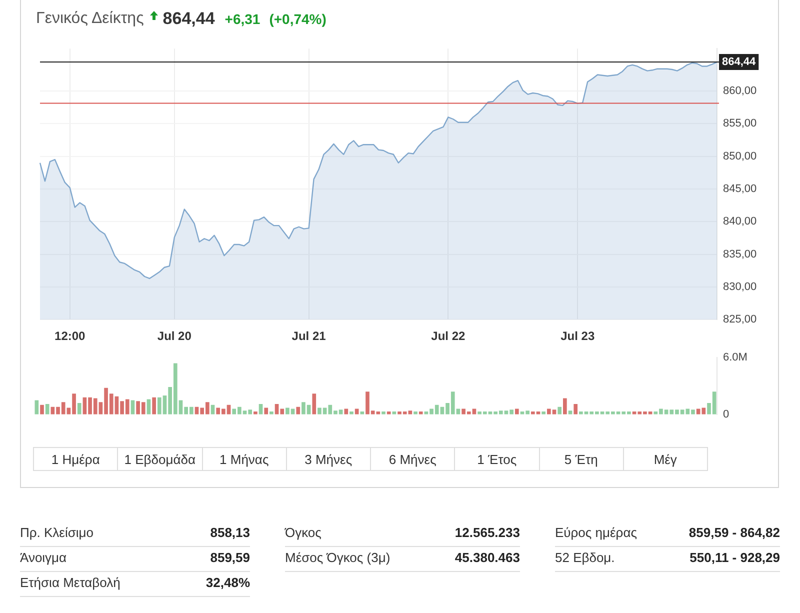  I want to click on text: Άνοιγμα, so click(43, 557).